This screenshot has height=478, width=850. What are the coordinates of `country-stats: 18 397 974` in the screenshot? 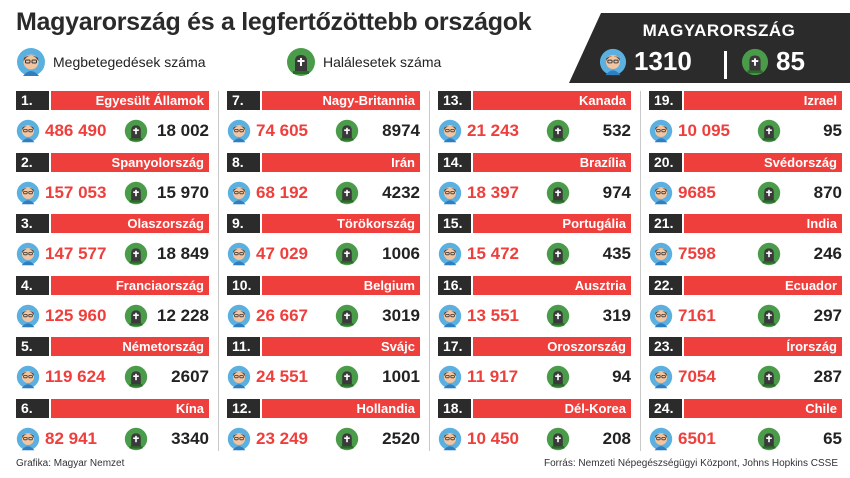 It's located at (534, 193).